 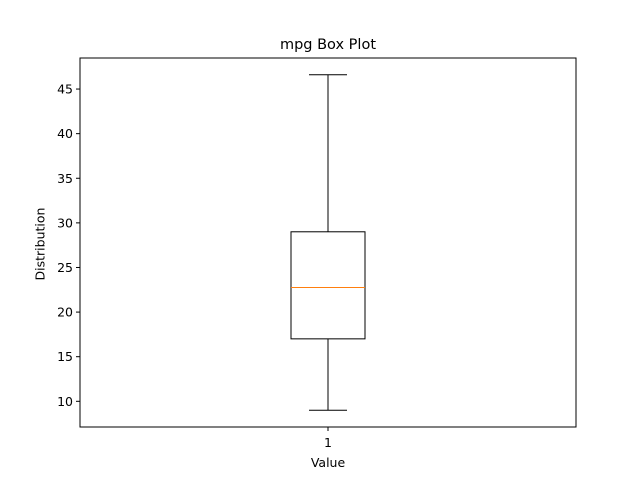 I want to click on box-series, so click(x=328, y=242).